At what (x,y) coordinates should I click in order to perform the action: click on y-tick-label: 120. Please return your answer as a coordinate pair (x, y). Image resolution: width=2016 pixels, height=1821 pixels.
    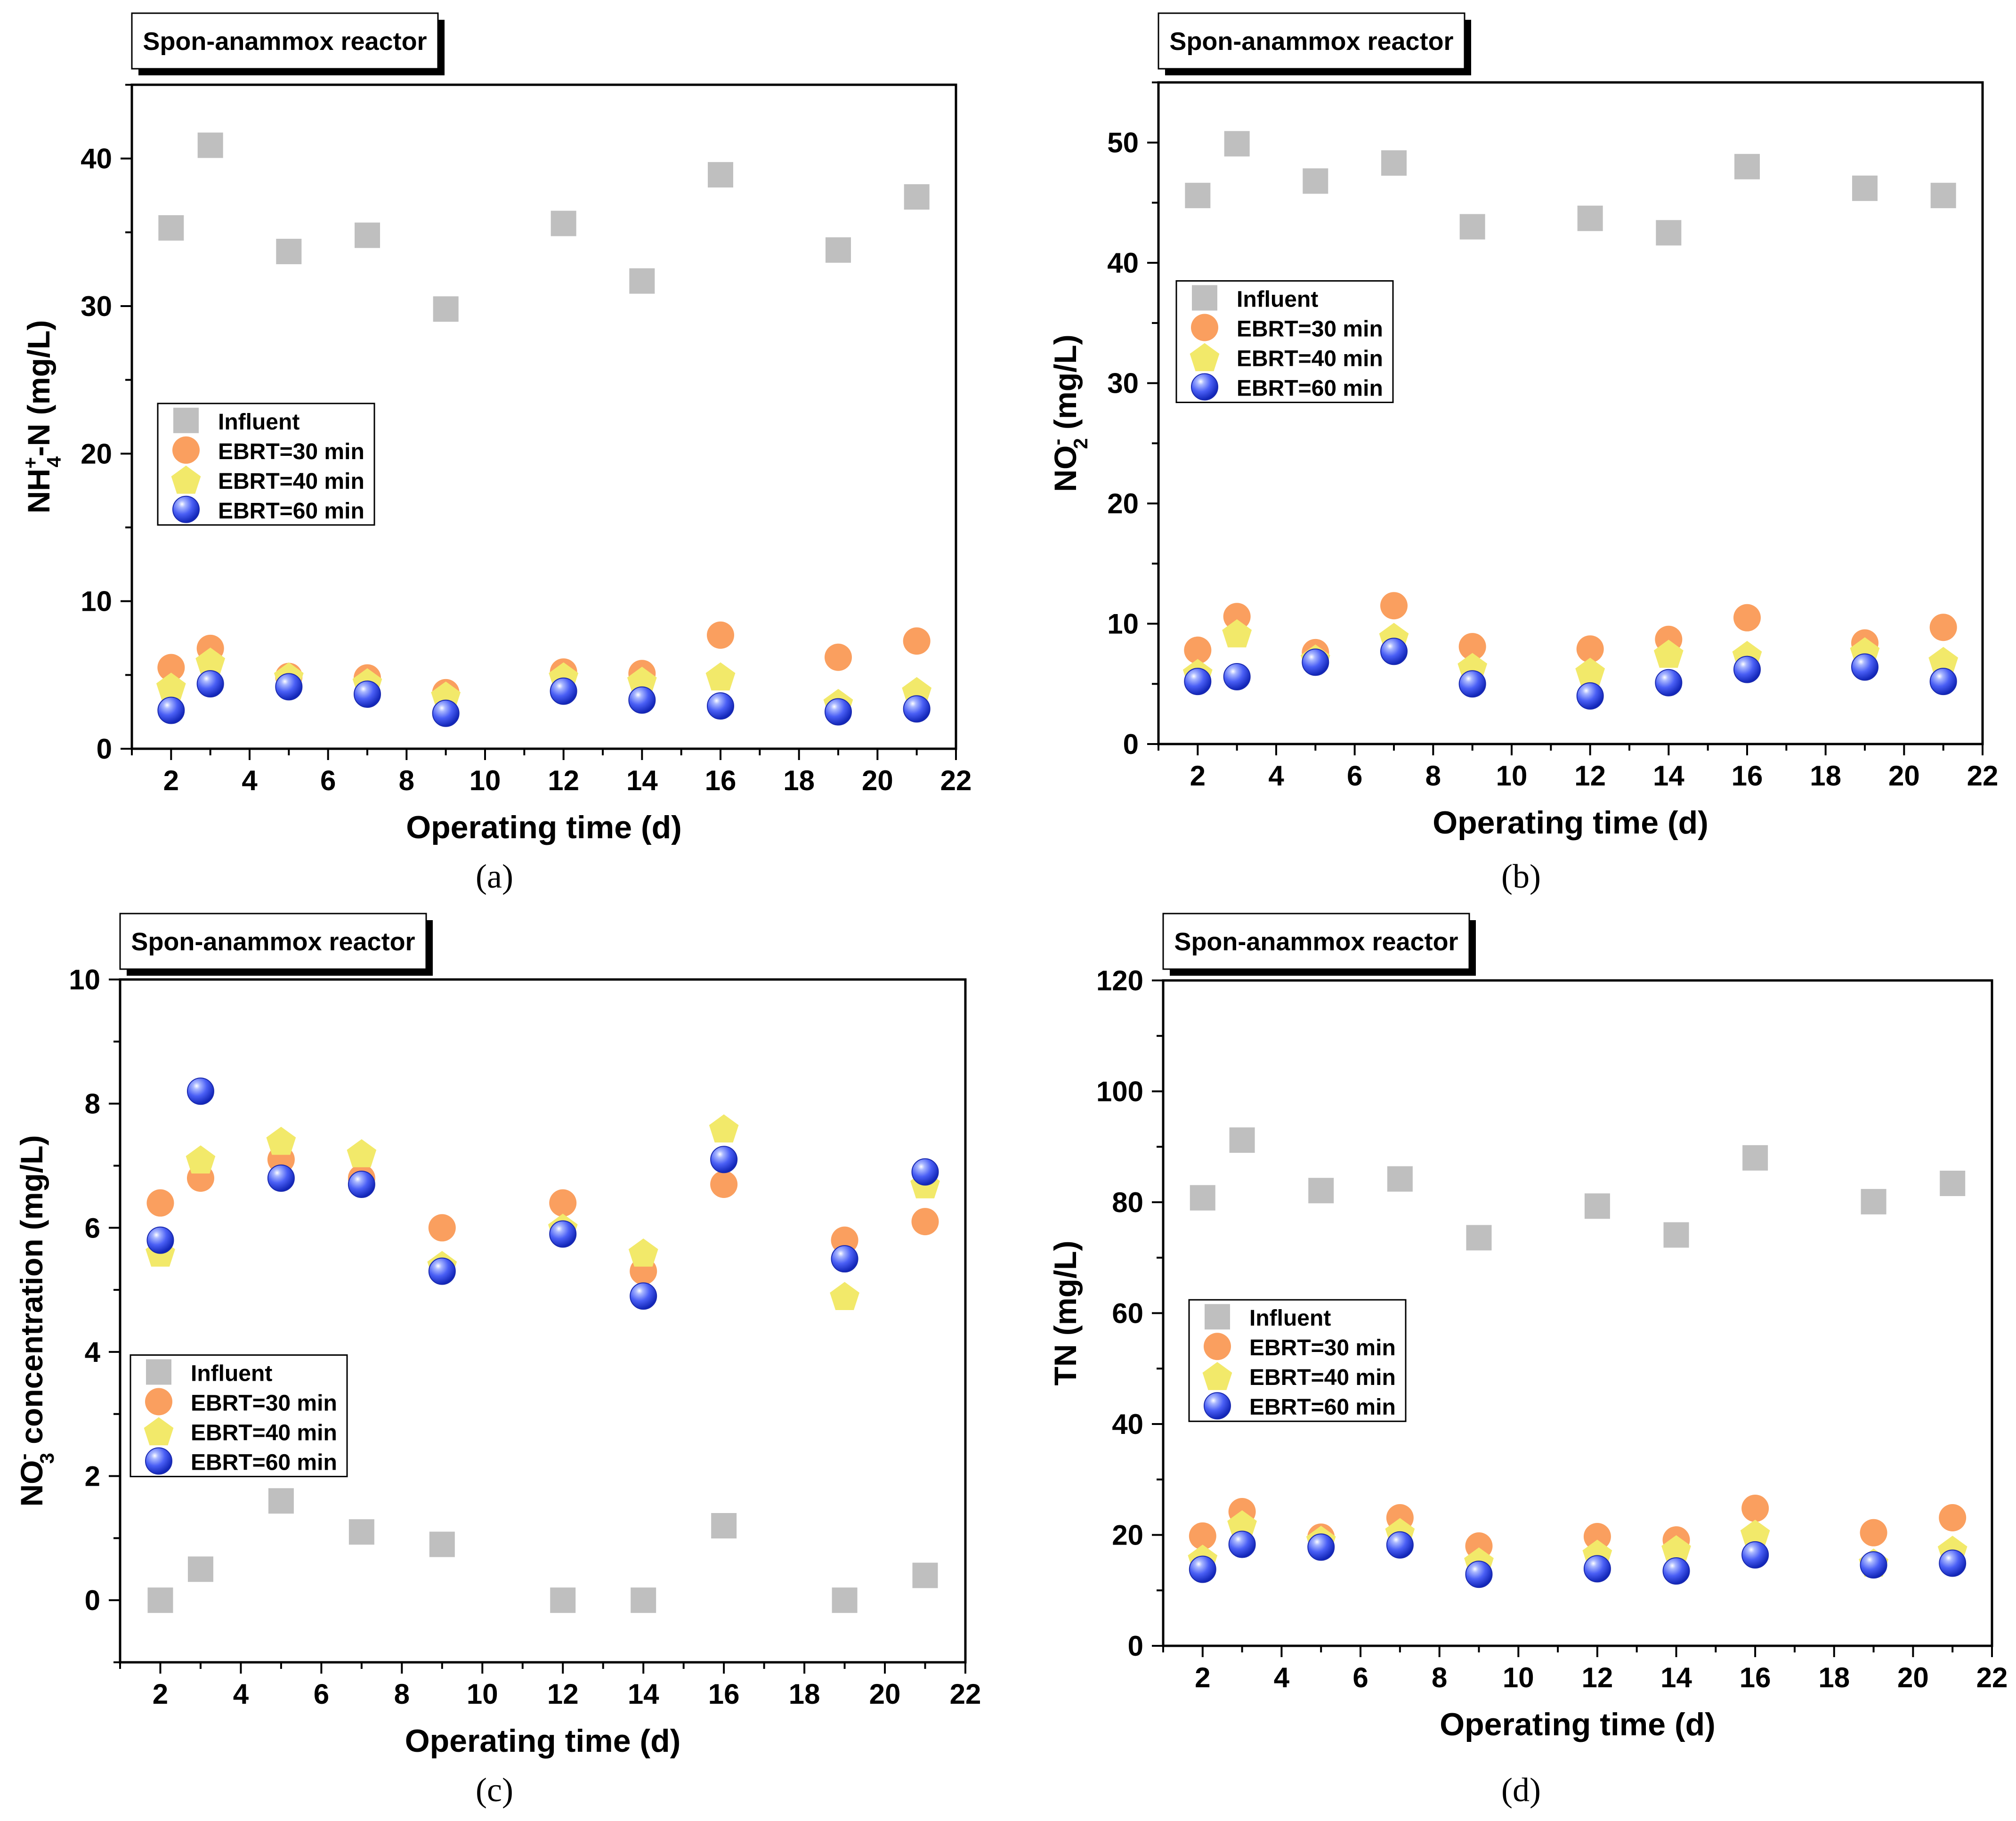
    Looking at the image, I should click on (1119, 980).